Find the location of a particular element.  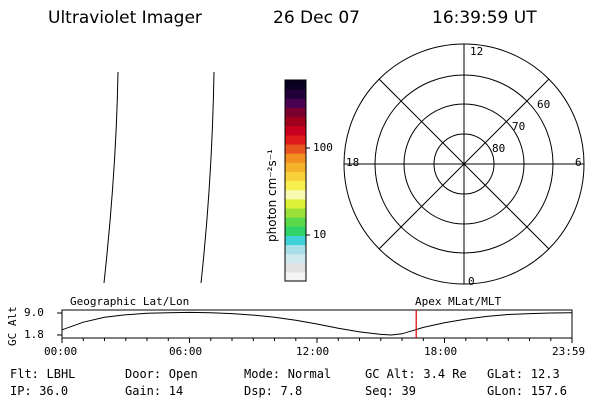

image-boundary-left is located at coordinates (111, 177).